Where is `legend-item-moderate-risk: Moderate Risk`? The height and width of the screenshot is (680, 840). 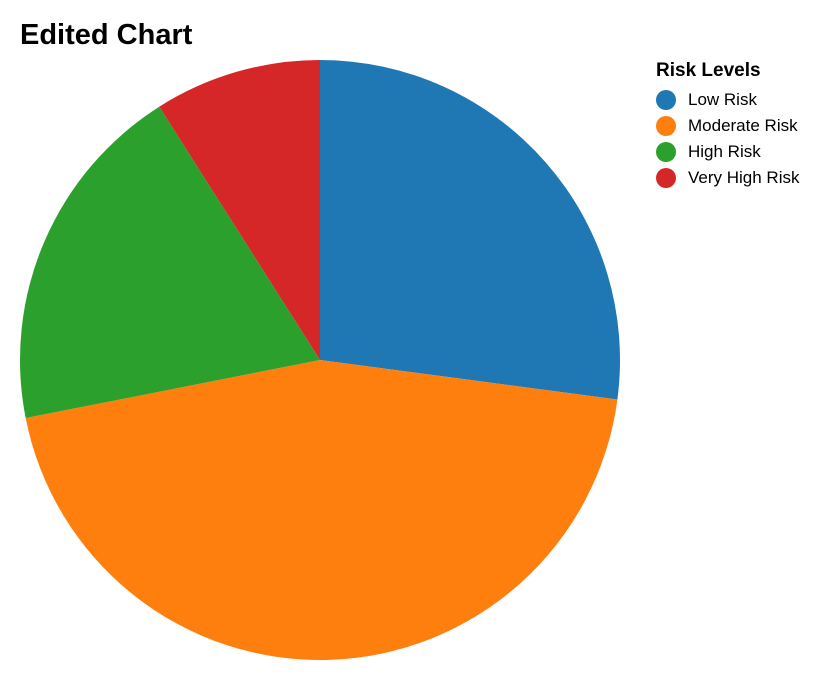 legend-item-moderate-risk: Moderate Risk is located at coordinates (727, 126).